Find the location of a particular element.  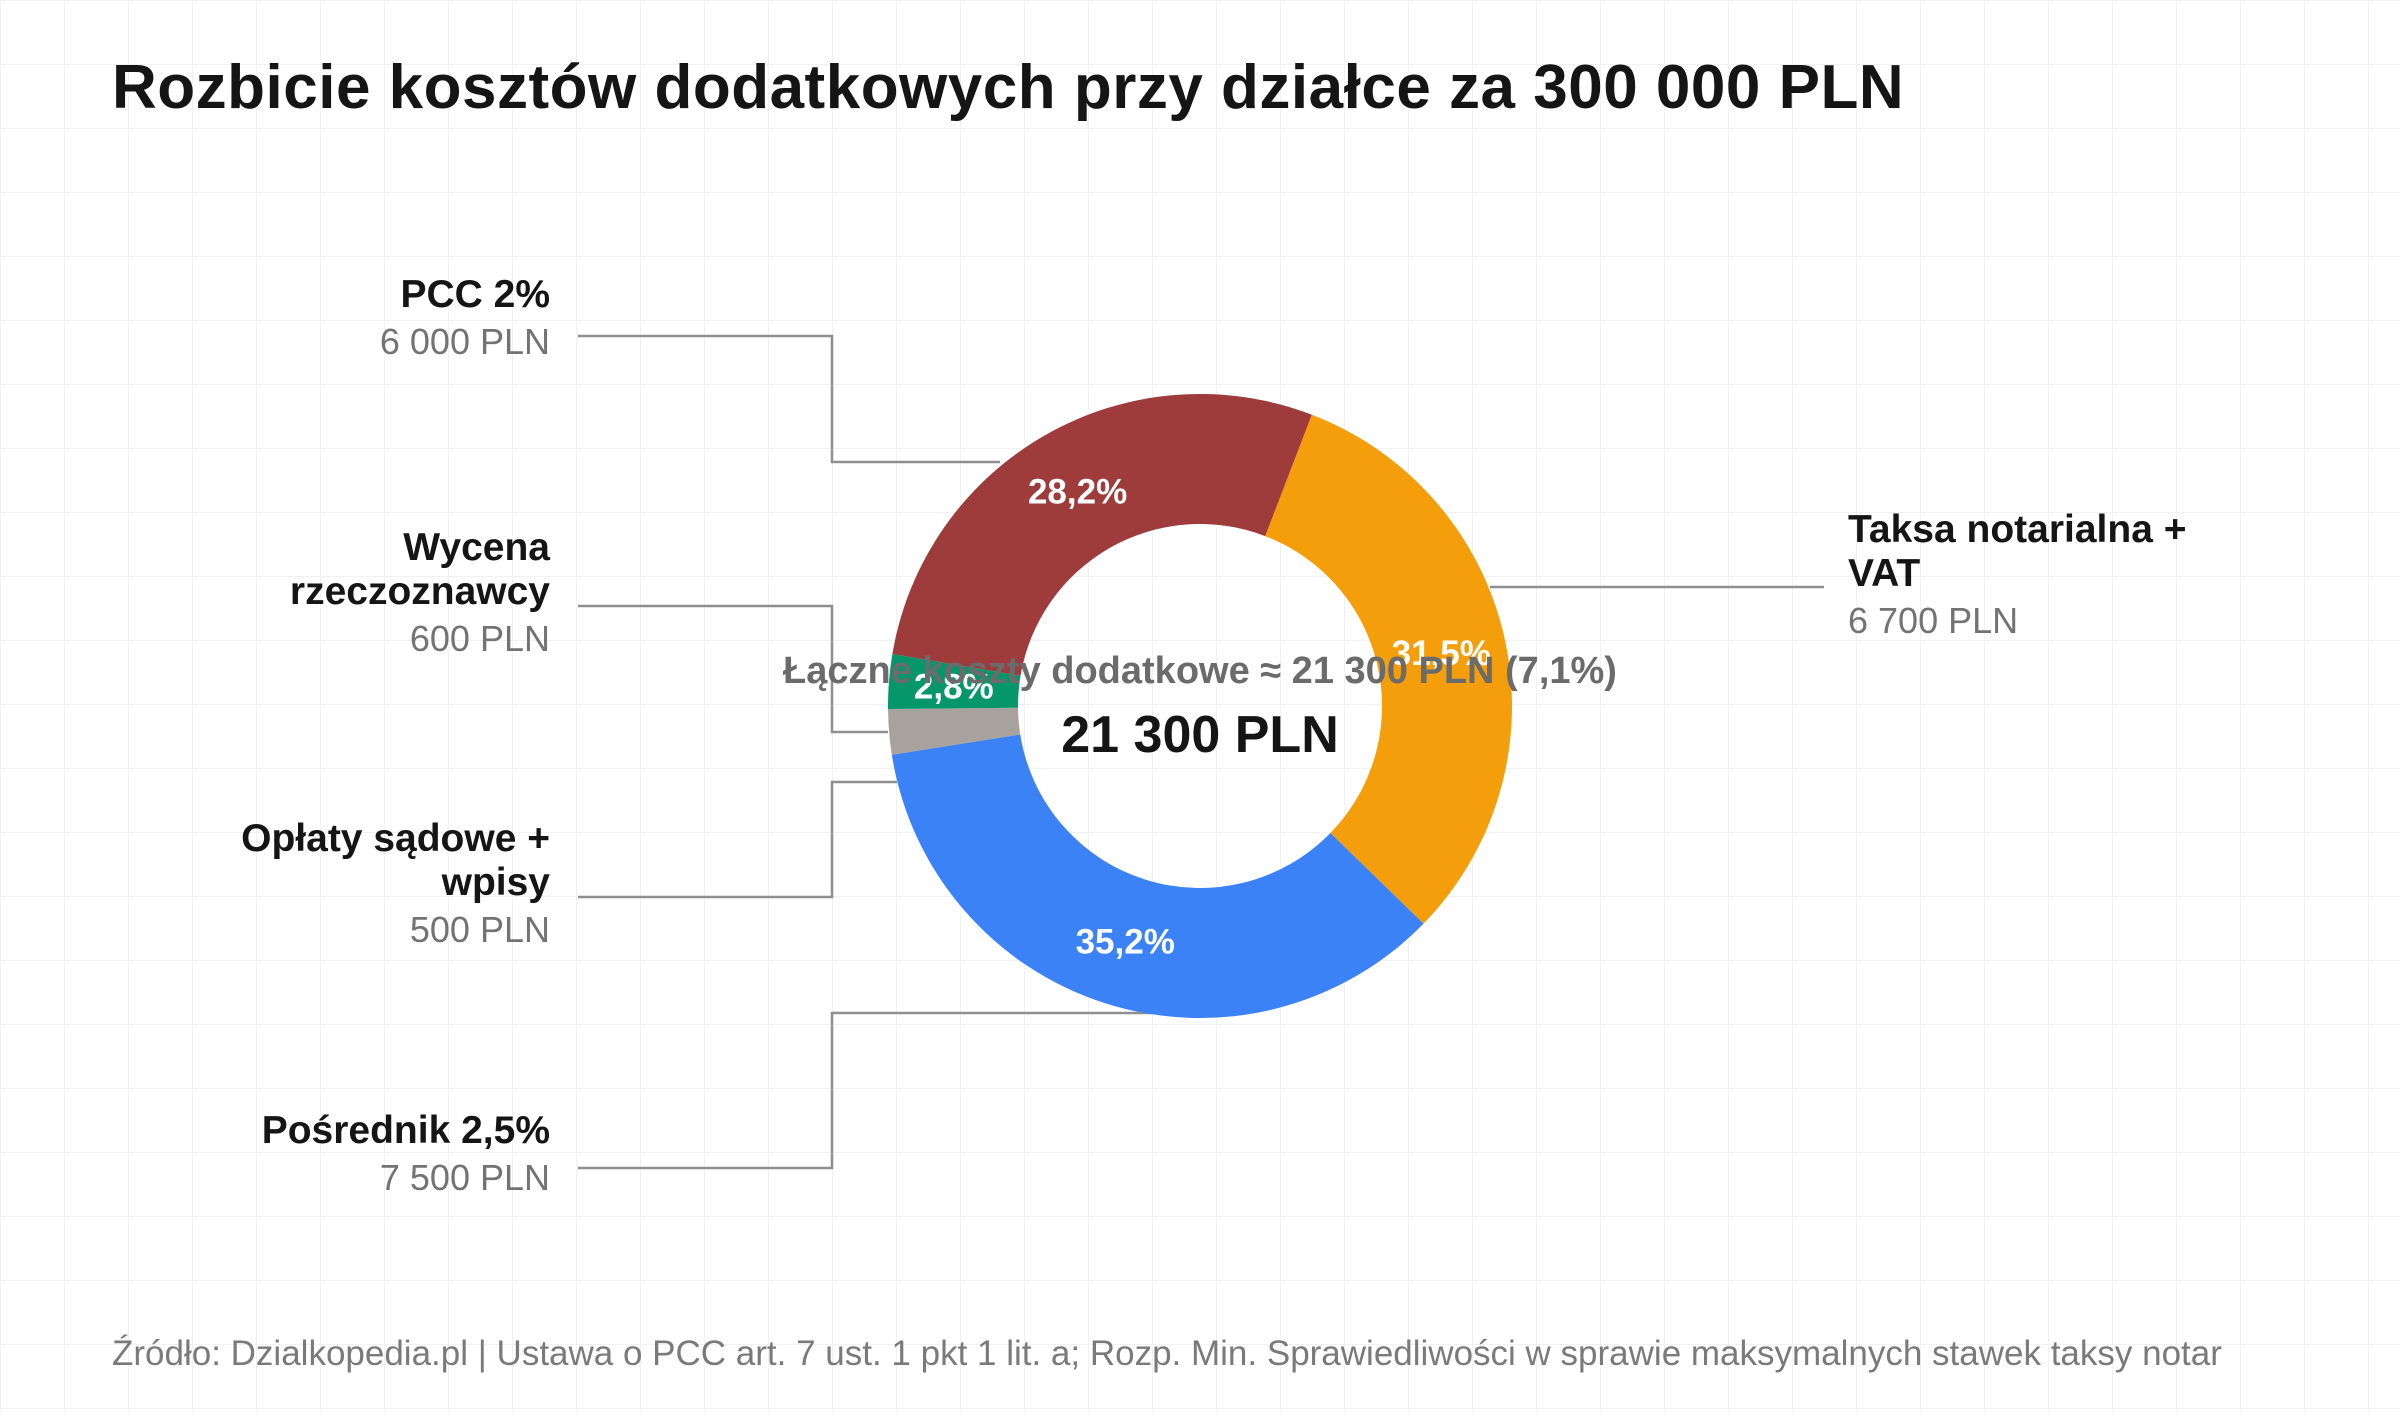

label-name-oplaty-sadowe-wpisy: Opłaty sądowe + is located at coordinates (395, 838).